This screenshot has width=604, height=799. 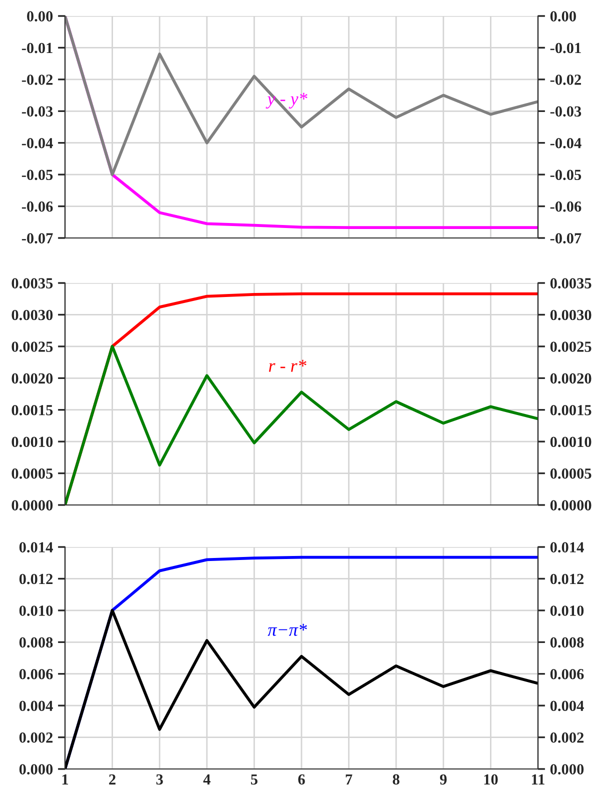 What do you see at coordinates (112, 779) in the screenshot?
I see `x-tick-label: 2` at bounding box center [112, 779].